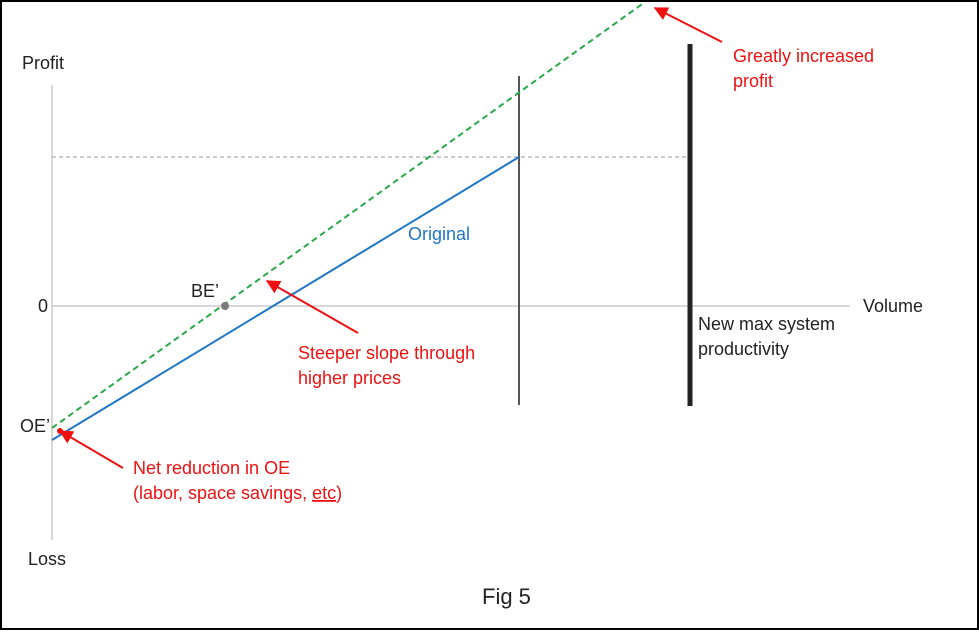 This screenshot has height=635, width=979. What do you see at coordinates (91, 449) in the screenshot?
I see `net-reduction-arrow` at bounding box center [91, 449].